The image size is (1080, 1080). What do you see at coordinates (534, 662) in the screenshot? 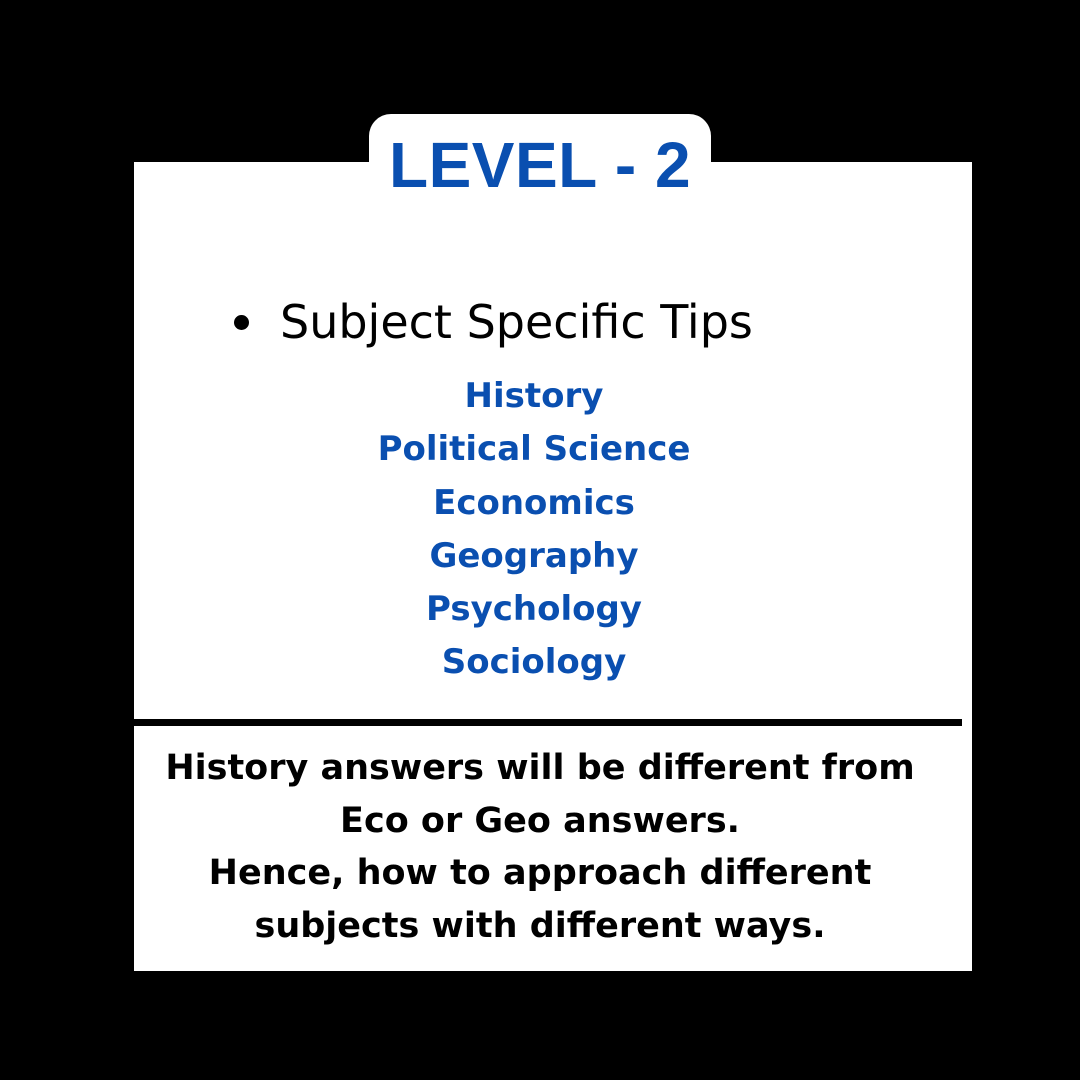
I see `subject-item: Sociology` at bounding box center [534, 662].